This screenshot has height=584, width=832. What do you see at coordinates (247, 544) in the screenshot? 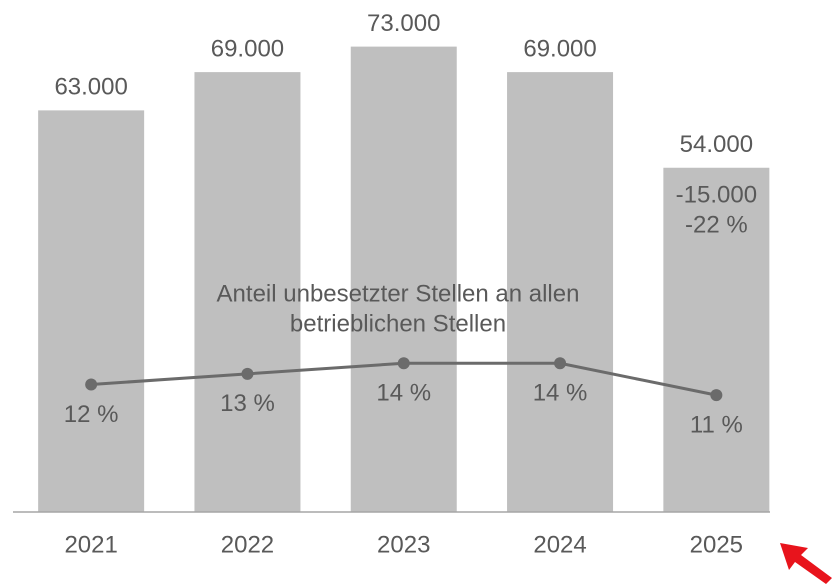
I see `x-tick-label: 2022` at bounding box center [247, 544].